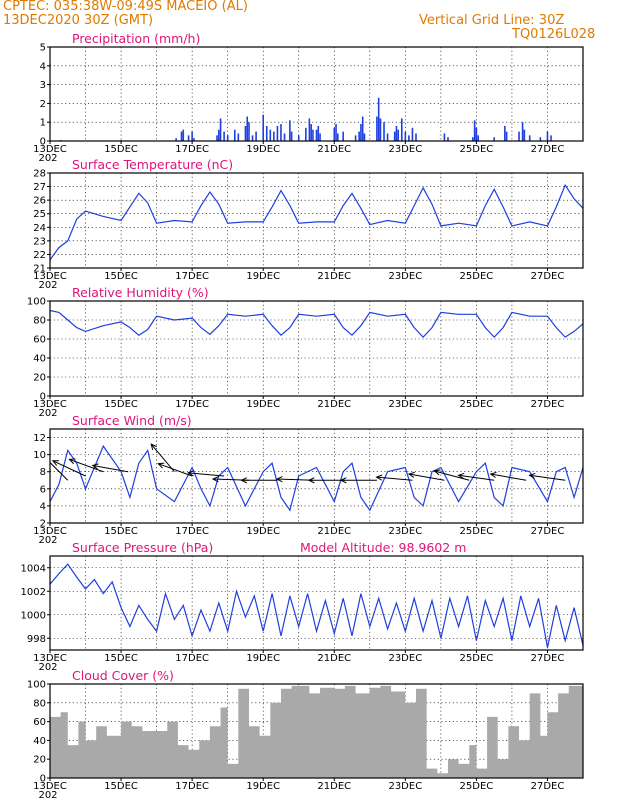 This screenshot has height=800, width=618. I want to click on y-tick-label: 25, so click(39, 214).